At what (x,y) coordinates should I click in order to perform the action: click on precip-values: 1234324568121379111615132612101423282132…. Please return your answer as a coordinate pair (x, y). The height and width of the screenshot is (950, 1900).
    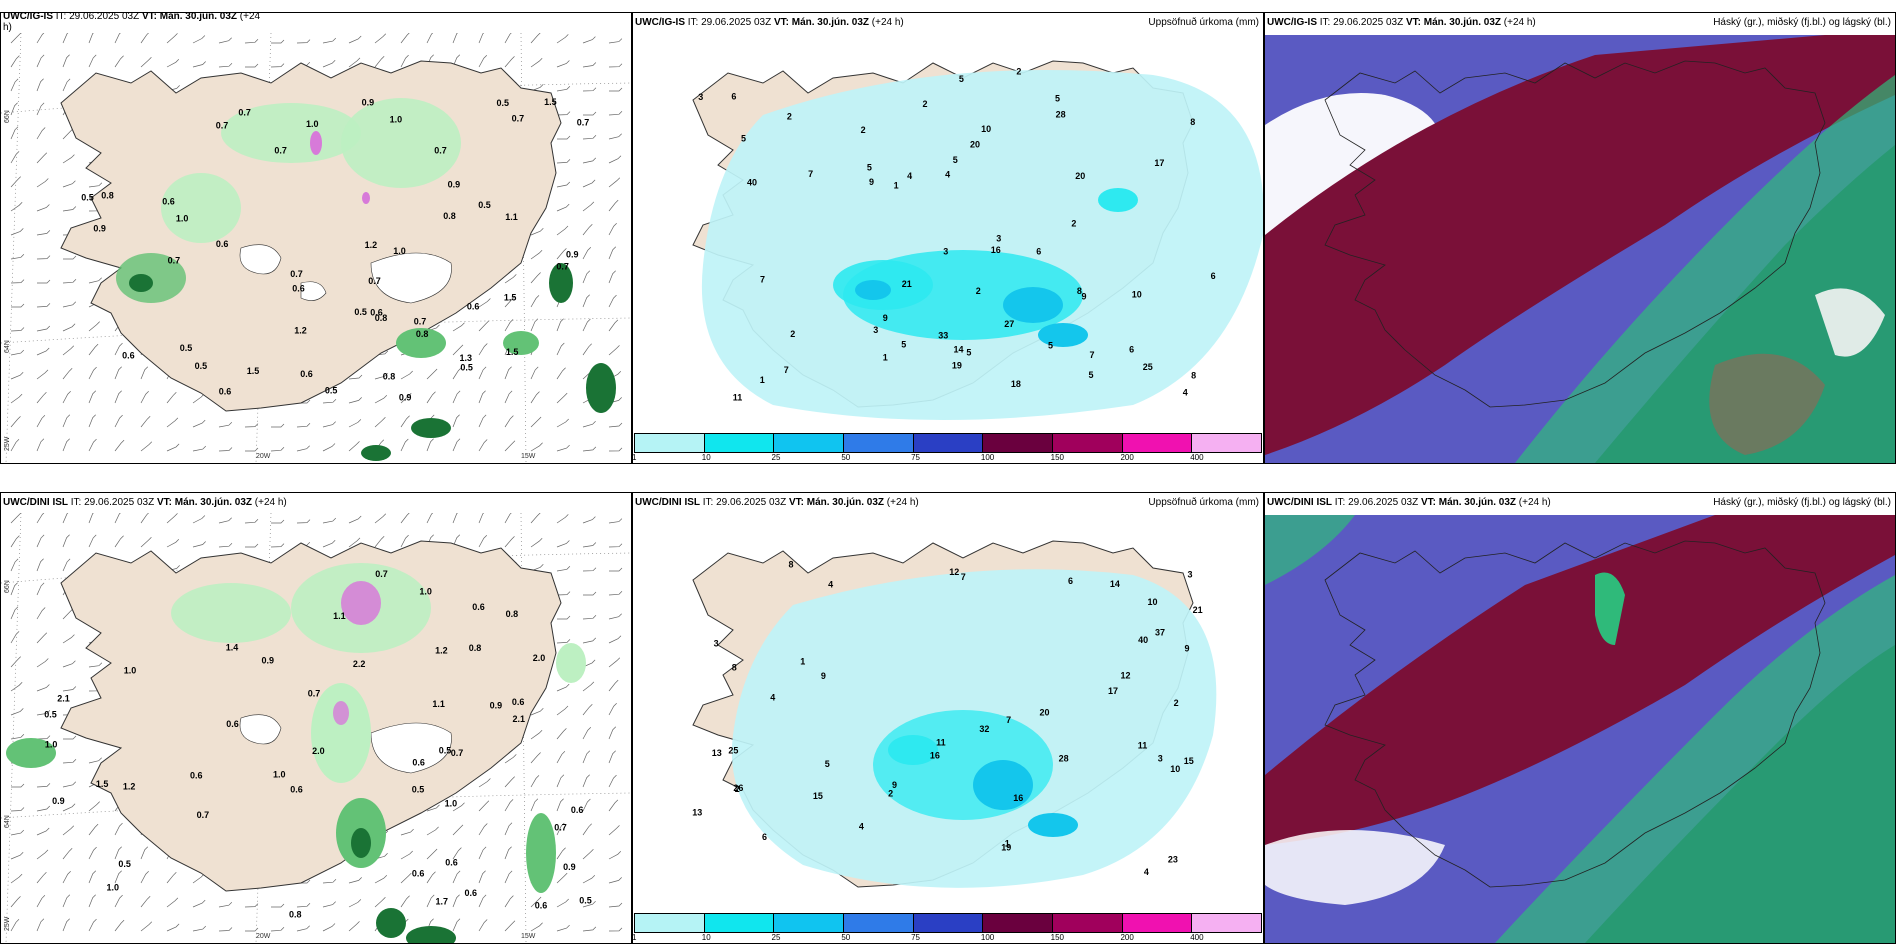
    Looking at the image, I should click on (947, 718).